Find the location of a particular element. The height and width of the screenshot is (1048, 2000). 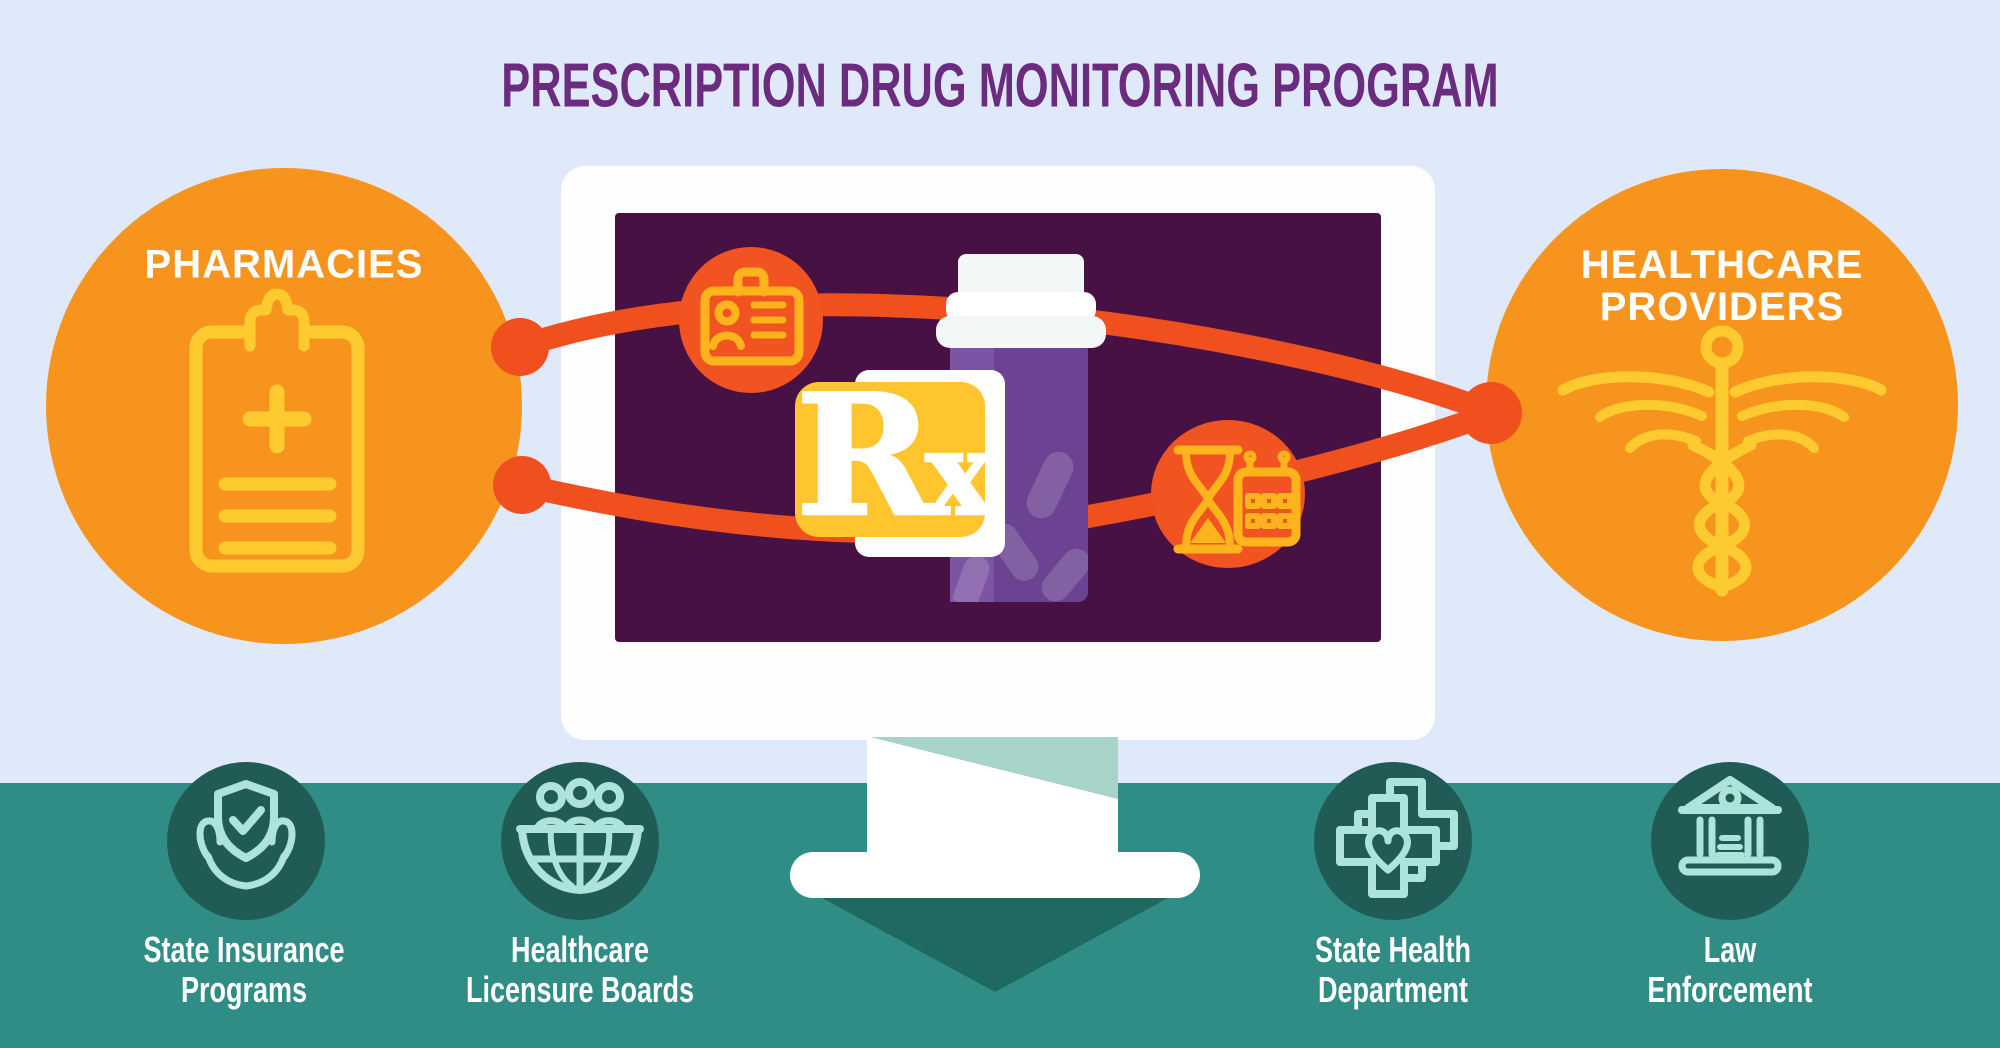

hourglass-calendar-icon is located at coordinates (1237, 499).